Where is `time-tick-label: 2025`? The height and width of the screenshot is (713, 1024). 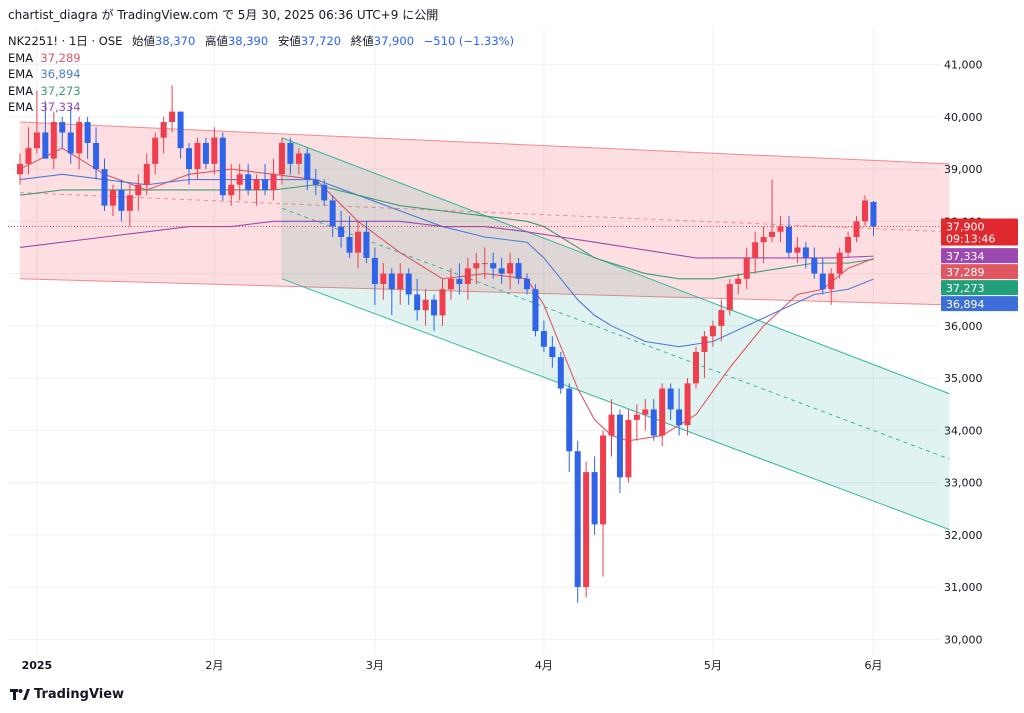
time-tick-label: 2025 is located at coordinates (37, 665).